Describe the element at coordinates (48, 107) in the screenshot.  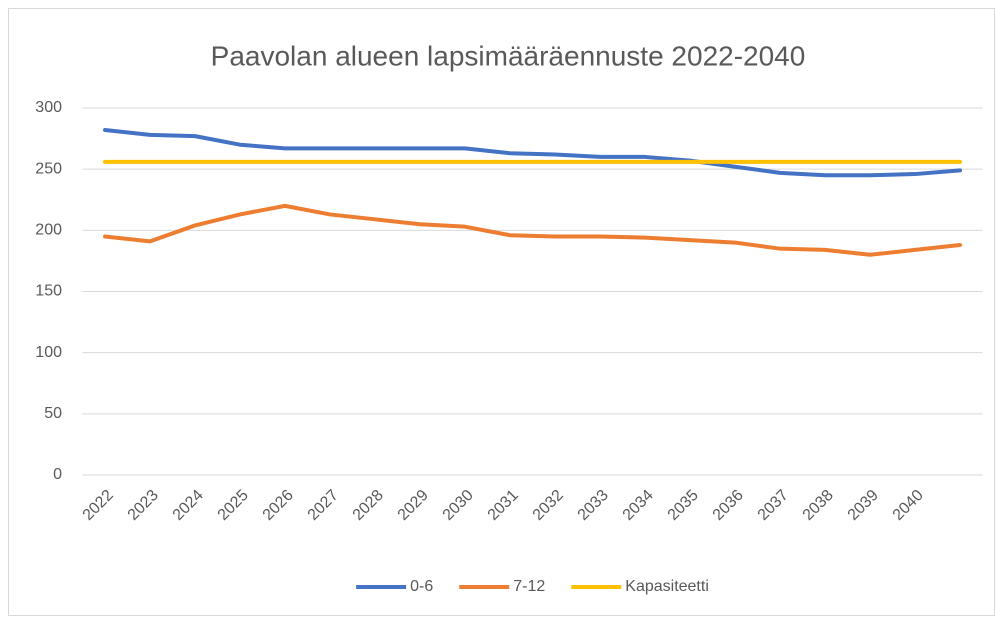
I see `y-tick-label: 300` at that location.